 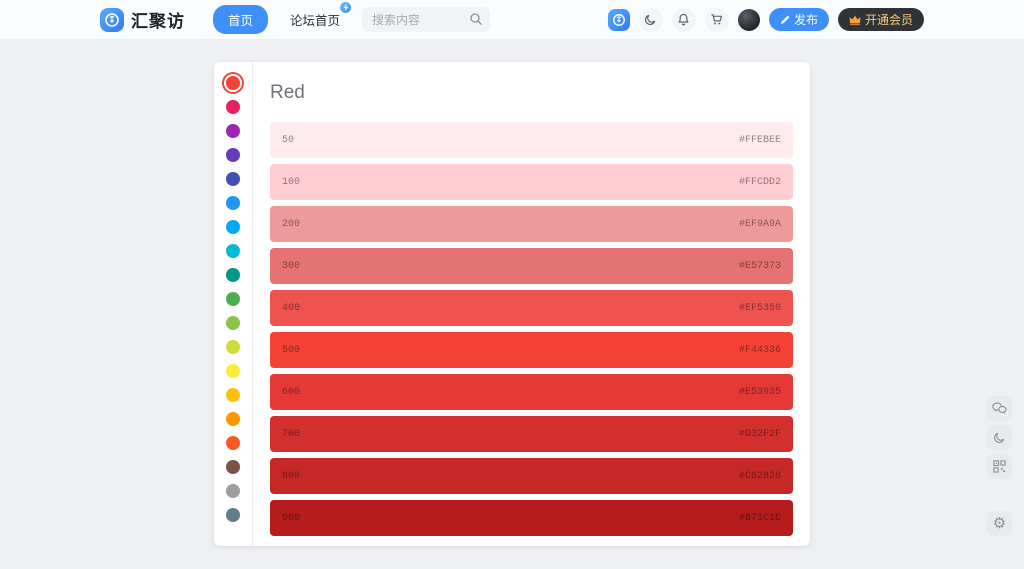 I want to click on cart-icon, so click(x=716, y=19).